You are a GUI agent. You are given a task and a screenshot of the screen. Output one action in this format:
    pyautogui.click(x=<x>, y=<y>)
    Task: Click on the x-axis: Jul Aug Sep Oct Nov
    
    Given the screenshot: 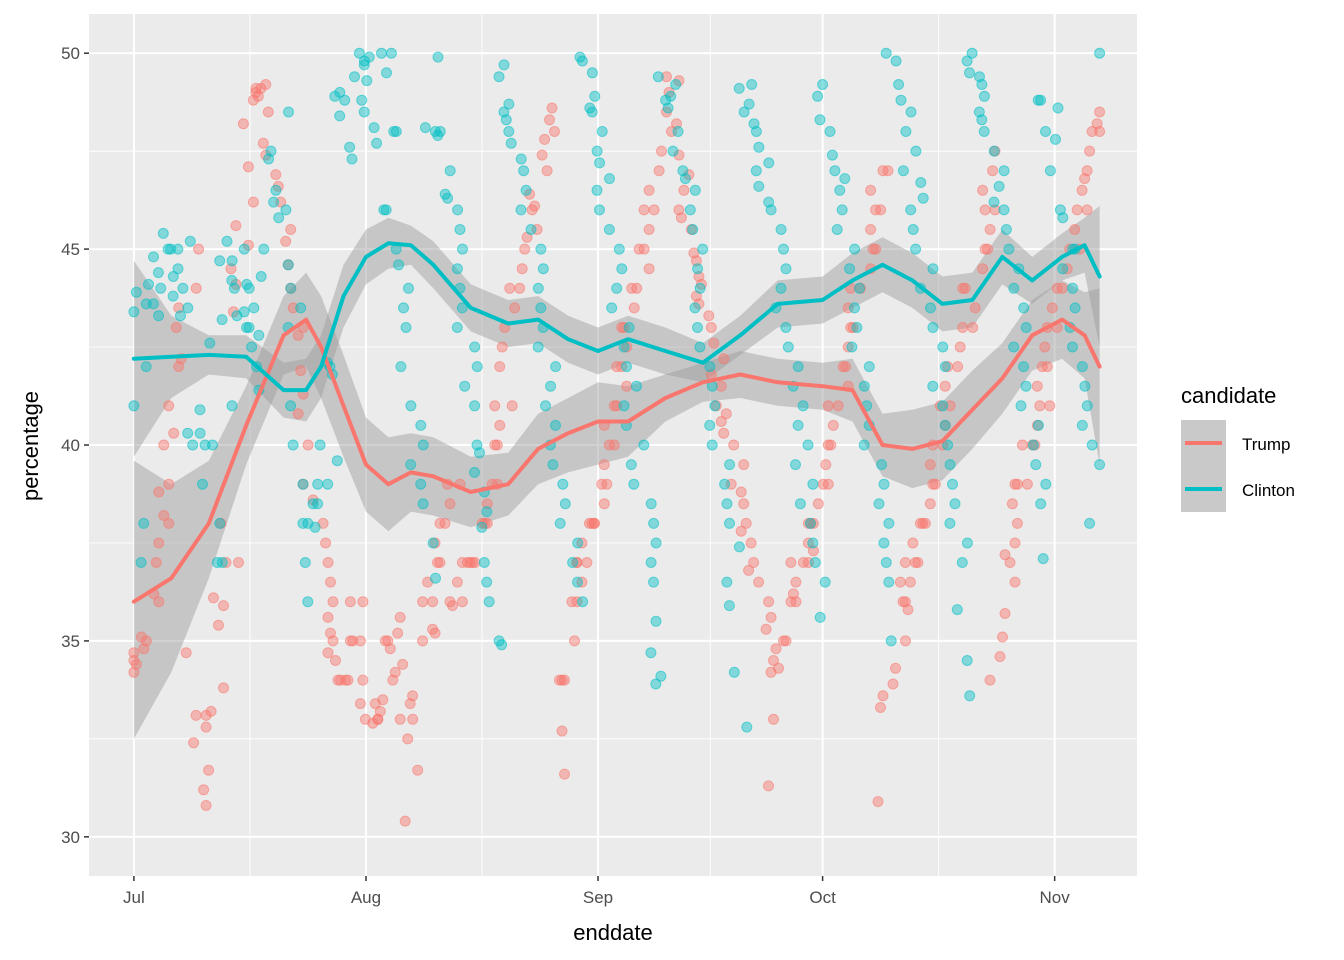 What is the action you would take?
    pyautogui.click(x=596, y=891)
    